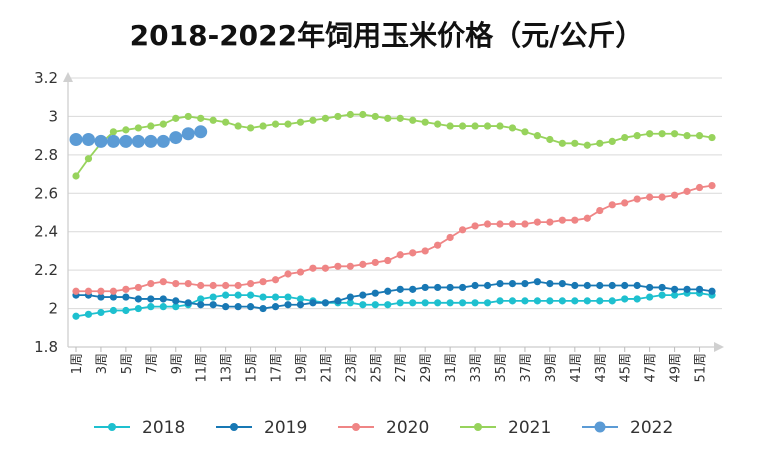  What do you see at coordinates (301, 368) in the screenshot?
I see `x-tick-label: 19周` at bounding box center [301, 368].